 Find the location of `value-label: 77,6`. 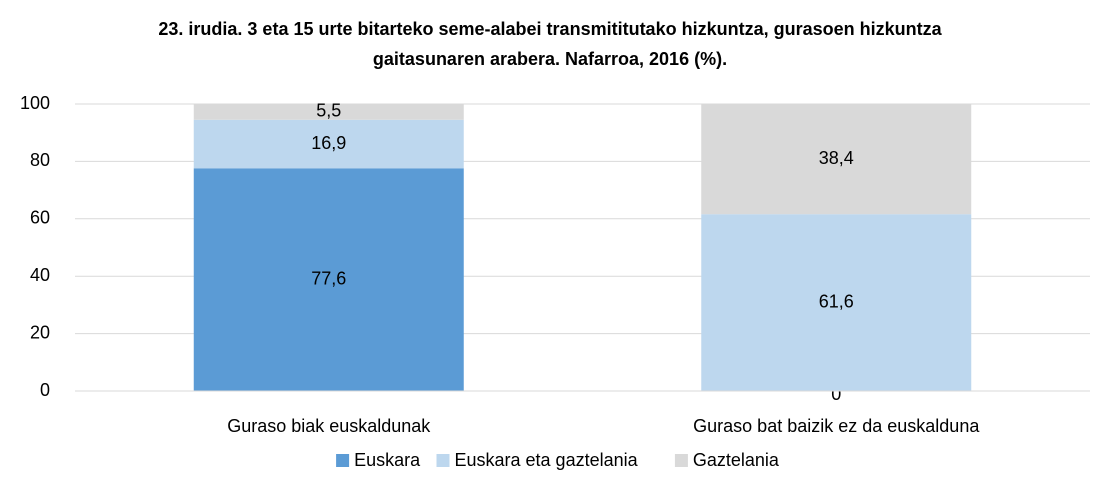

value-label: 77,6 is located at coordinates (328, 278).